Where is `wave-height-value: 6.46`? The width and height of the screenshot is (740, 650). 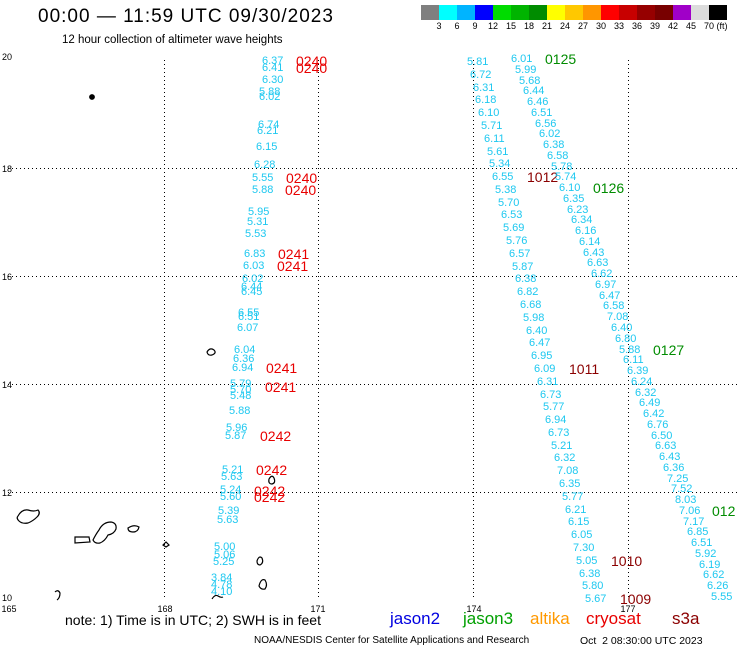 wave-height-value: 6.46 is located at coordinates (538, 102).